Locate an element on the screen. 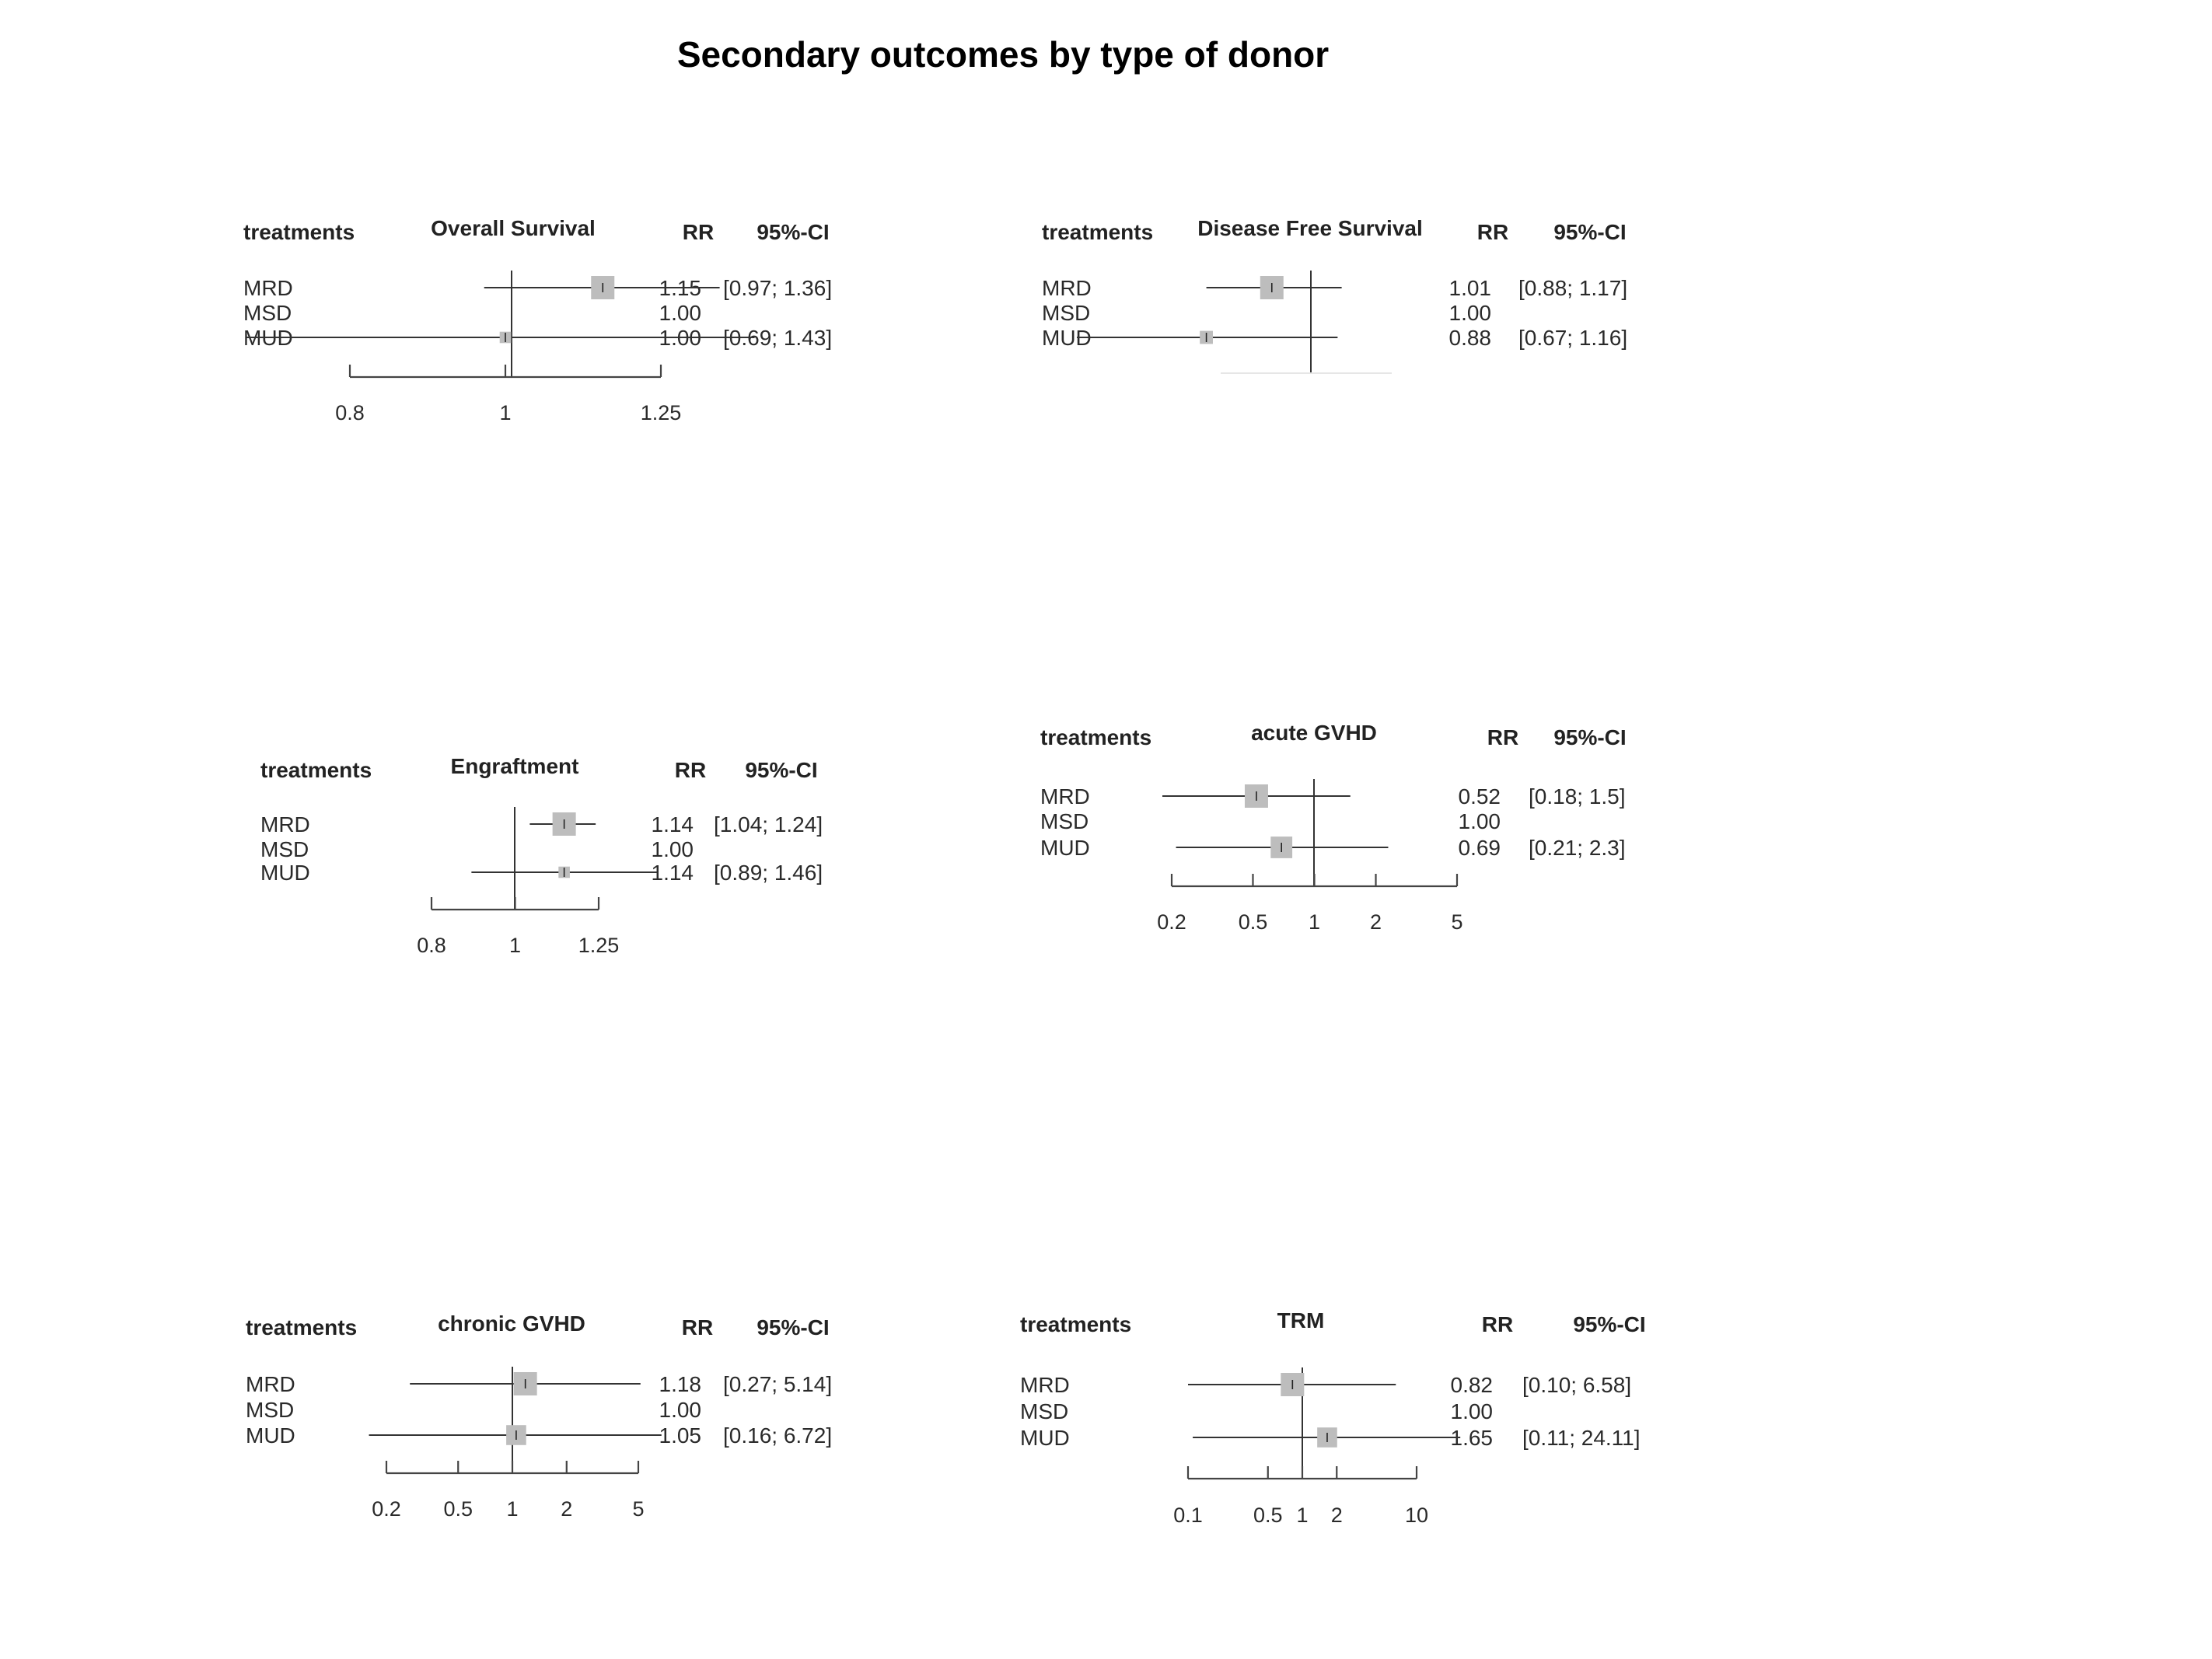  ci-value-mrd: [0.27; 5.14] is located at coordinates (777, 1384).